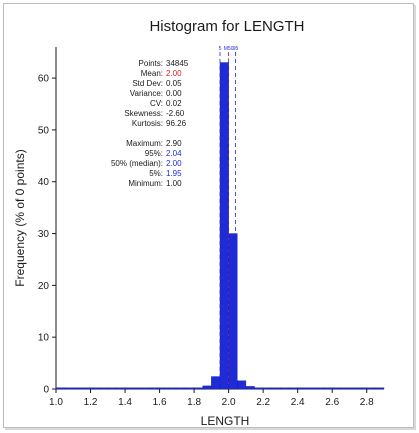 This screenshot has width=419, height=433. What do you see at coordinates (174, 103) in the screenshot?
I see `stat-value: 0.02` at bounding box center [174, 103].